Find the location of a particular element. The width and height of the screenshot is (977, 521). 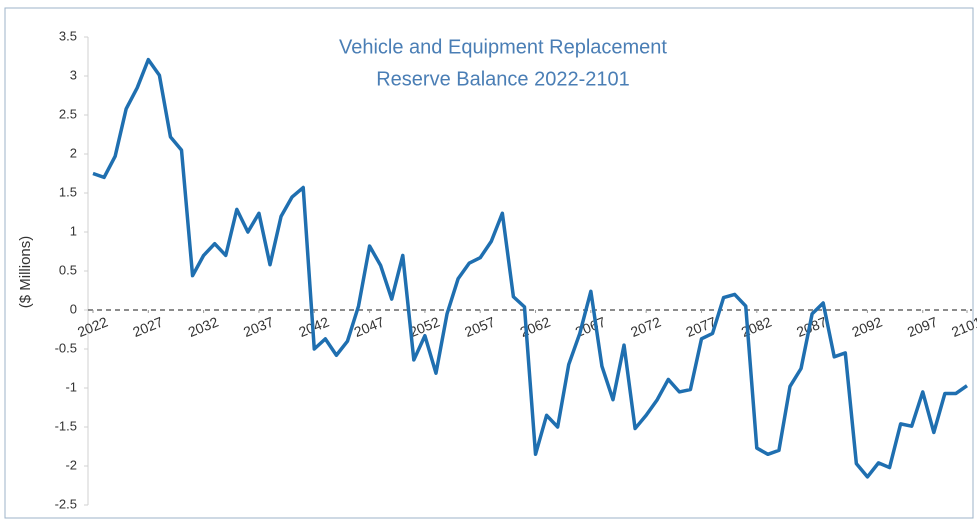

y-tick-label: -0.5 is located at coordinates (66, 347).